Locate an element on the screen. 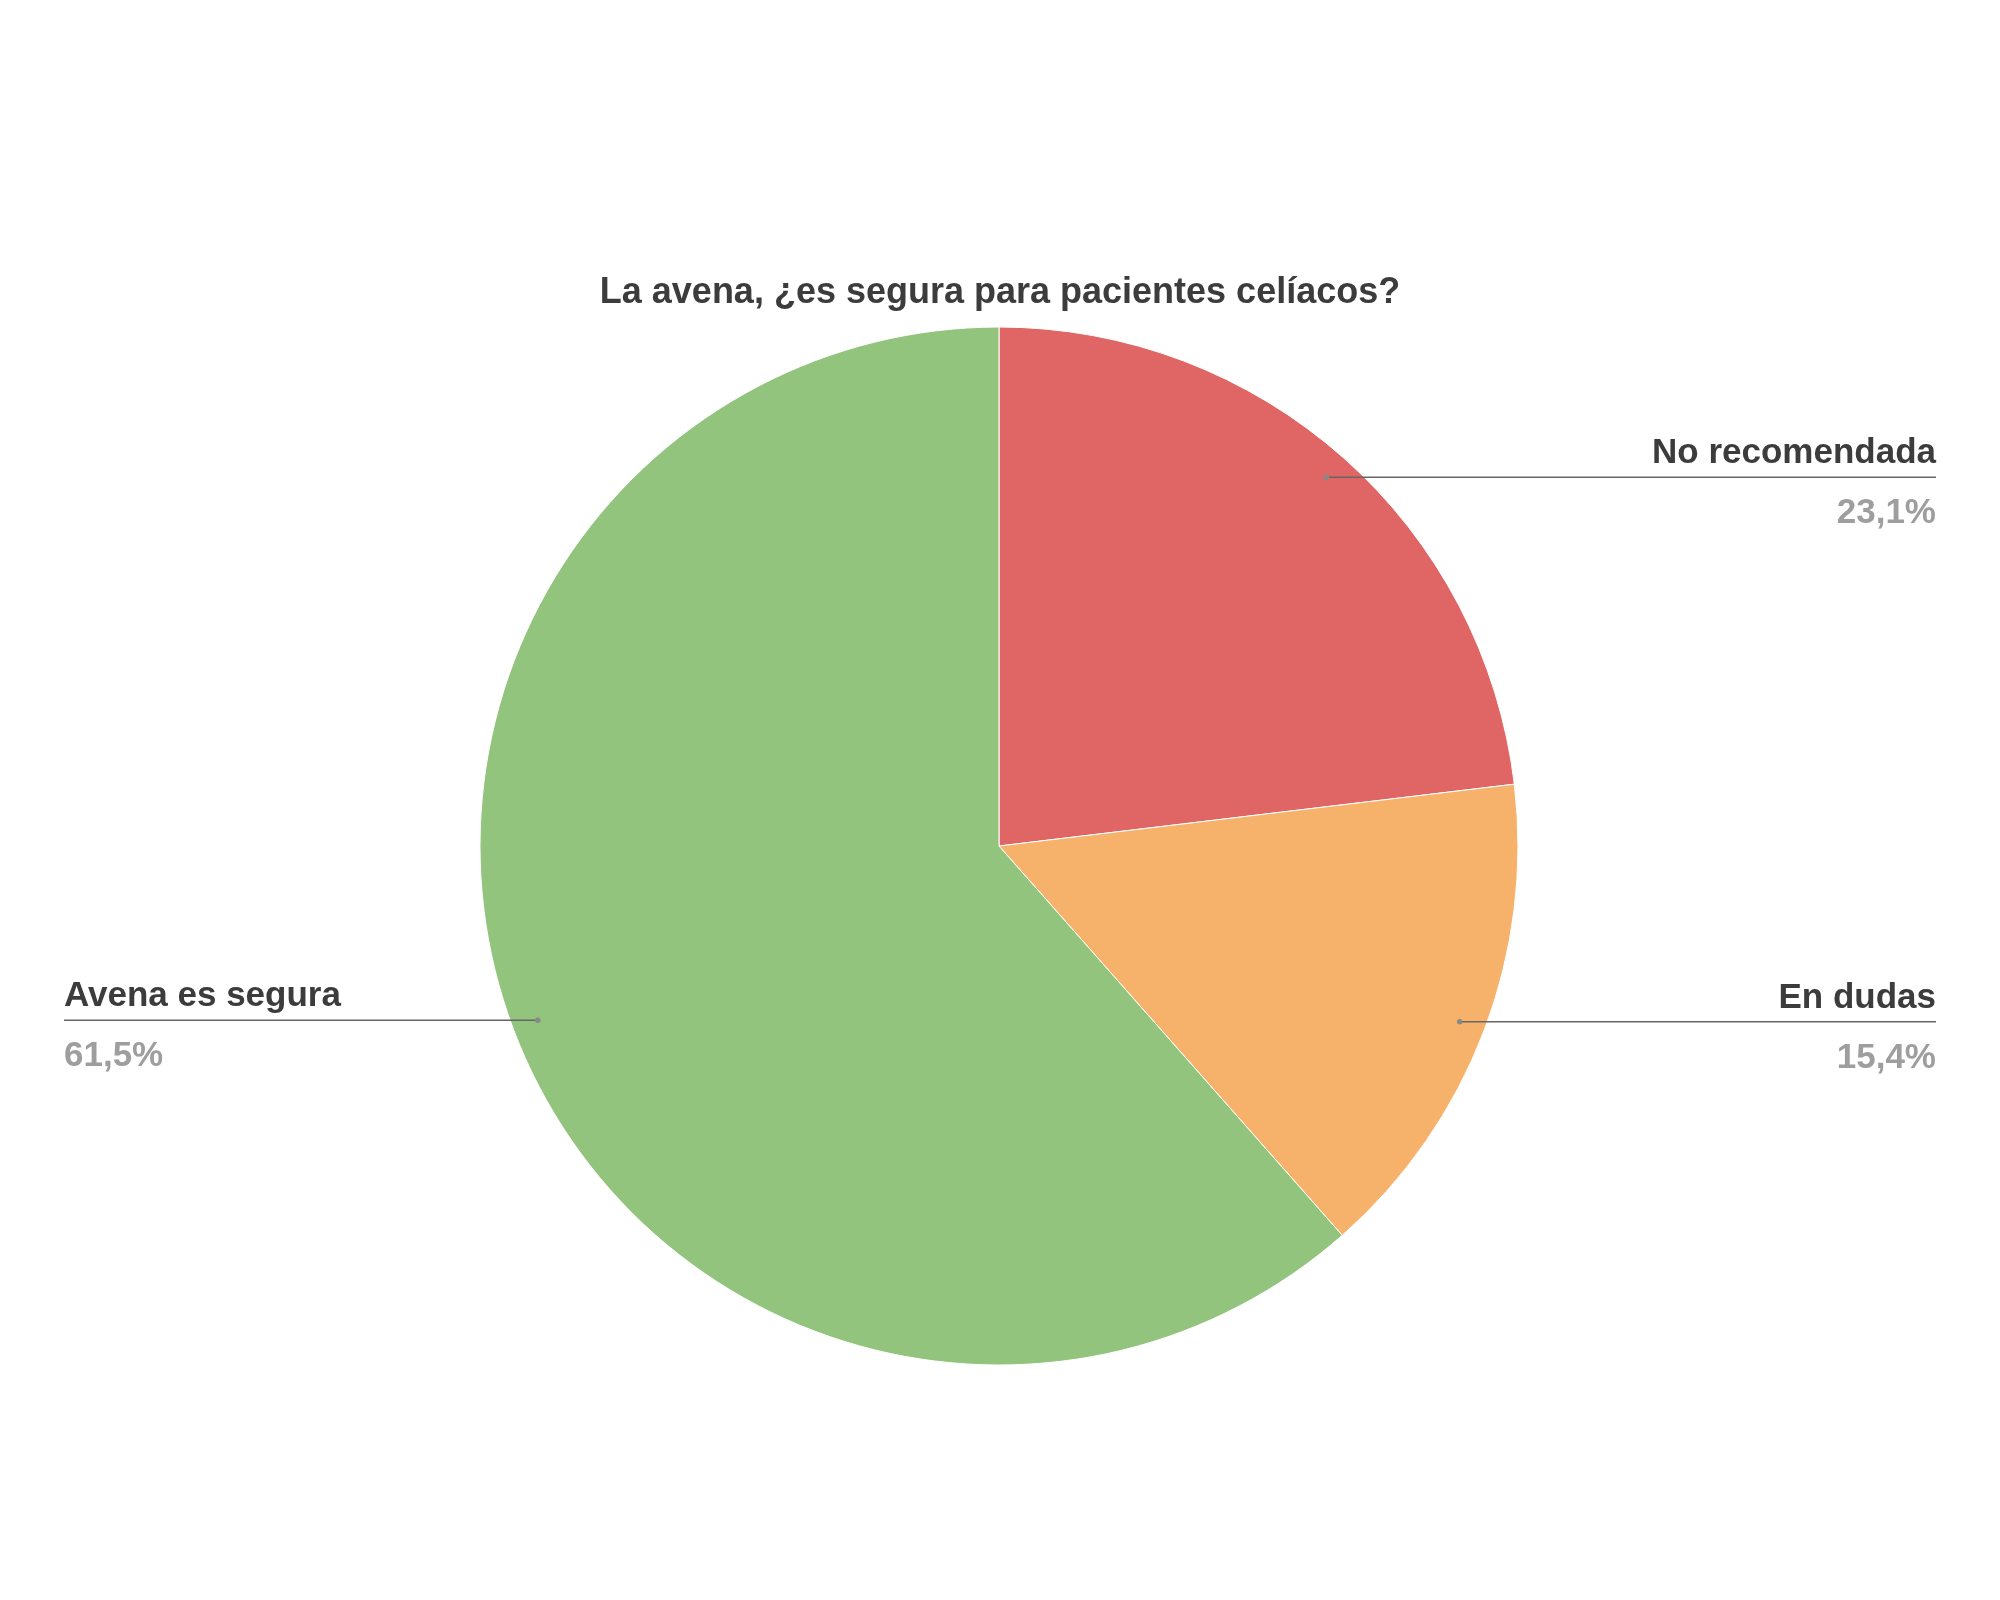  slice-label: En dudas is located at coordinates (1857, 995).